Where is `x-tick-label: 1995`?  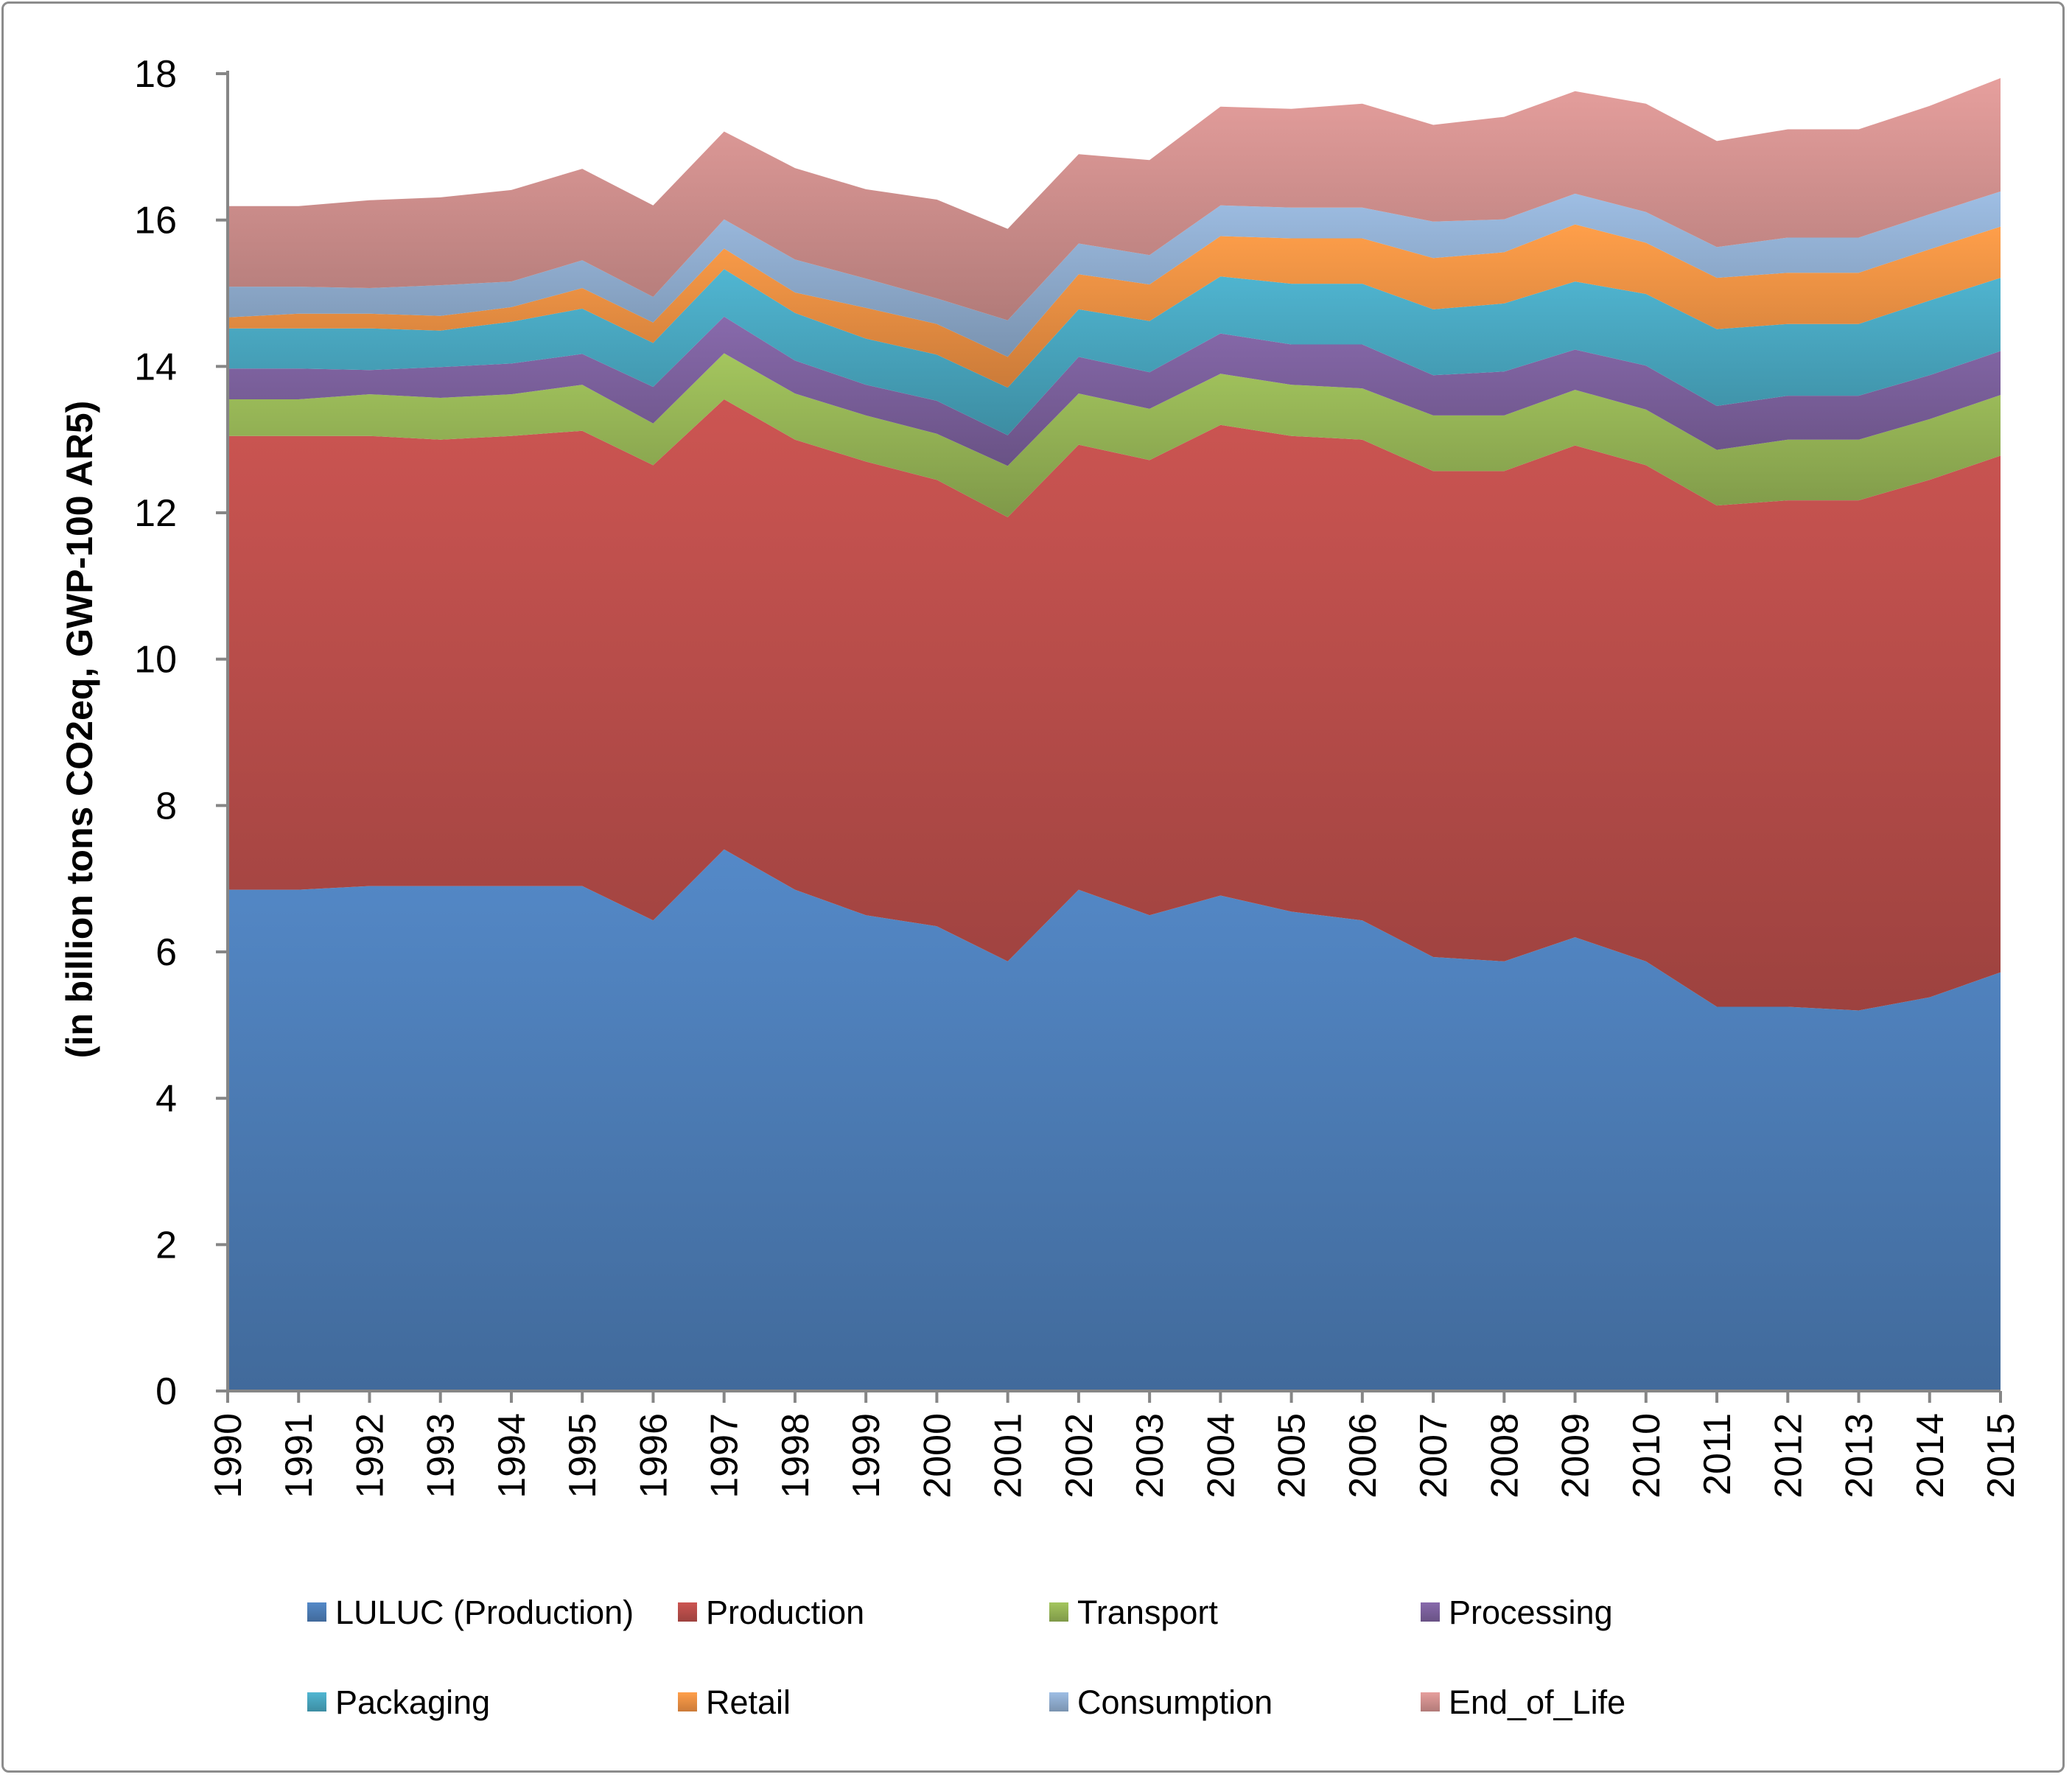
x-tick-label: 1995 is located at coordinates (582, 1456).